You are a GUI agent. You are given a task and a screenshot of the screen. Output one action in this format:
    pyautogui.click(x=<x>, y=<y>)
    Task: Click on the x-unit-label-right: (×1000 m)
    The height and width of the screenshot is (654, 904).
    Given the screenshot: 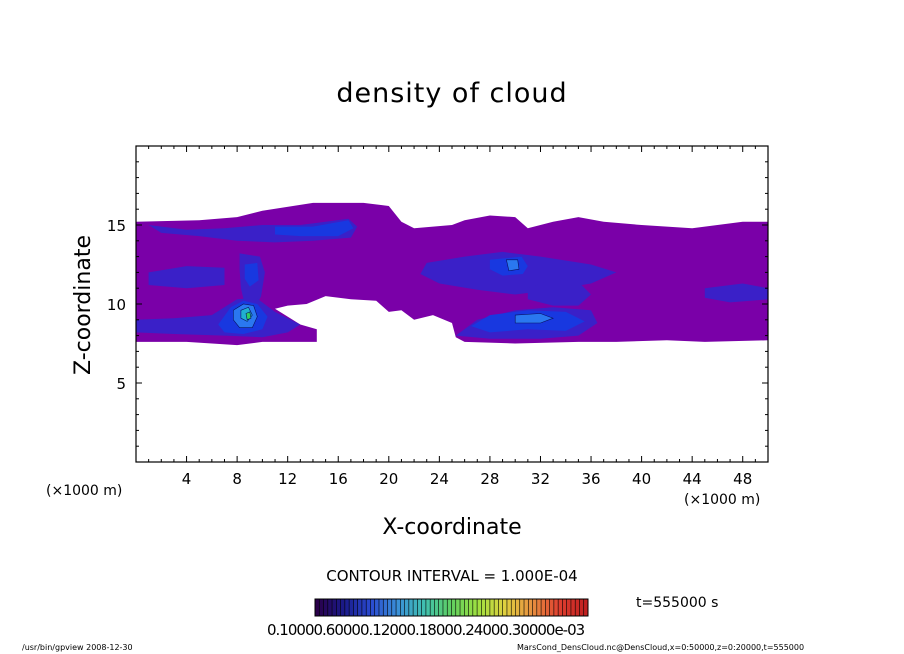 What is the action you would take?
    pyautogui.click(x=722, y=500)
    